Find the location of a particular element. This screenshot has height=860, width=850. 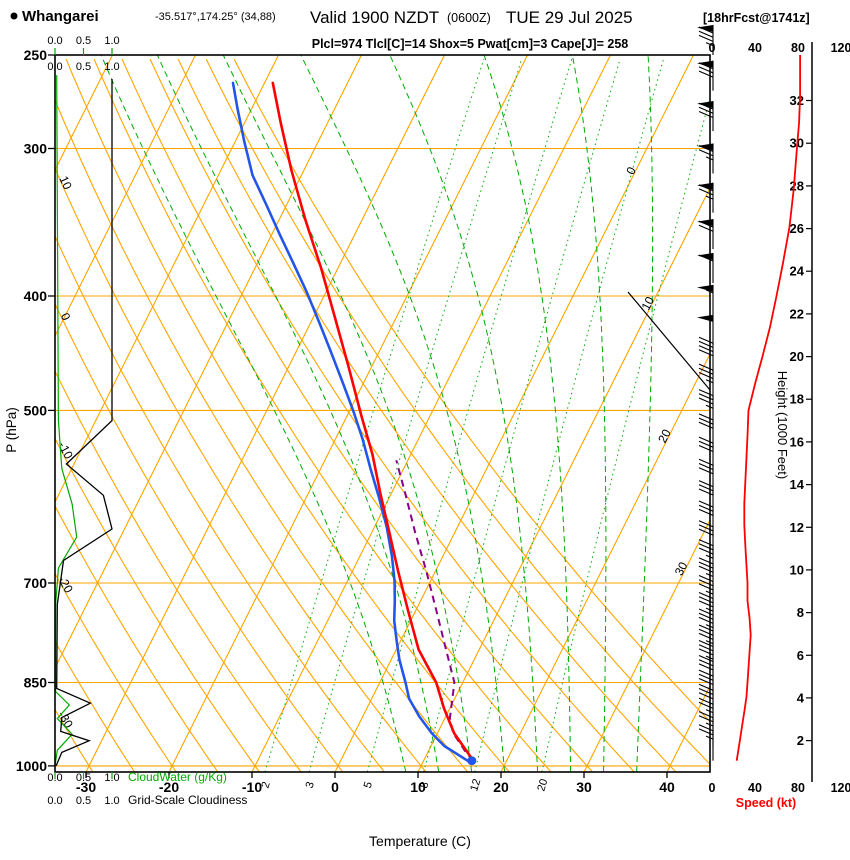

svg-text: 22 is located at coordinates (797, 313).